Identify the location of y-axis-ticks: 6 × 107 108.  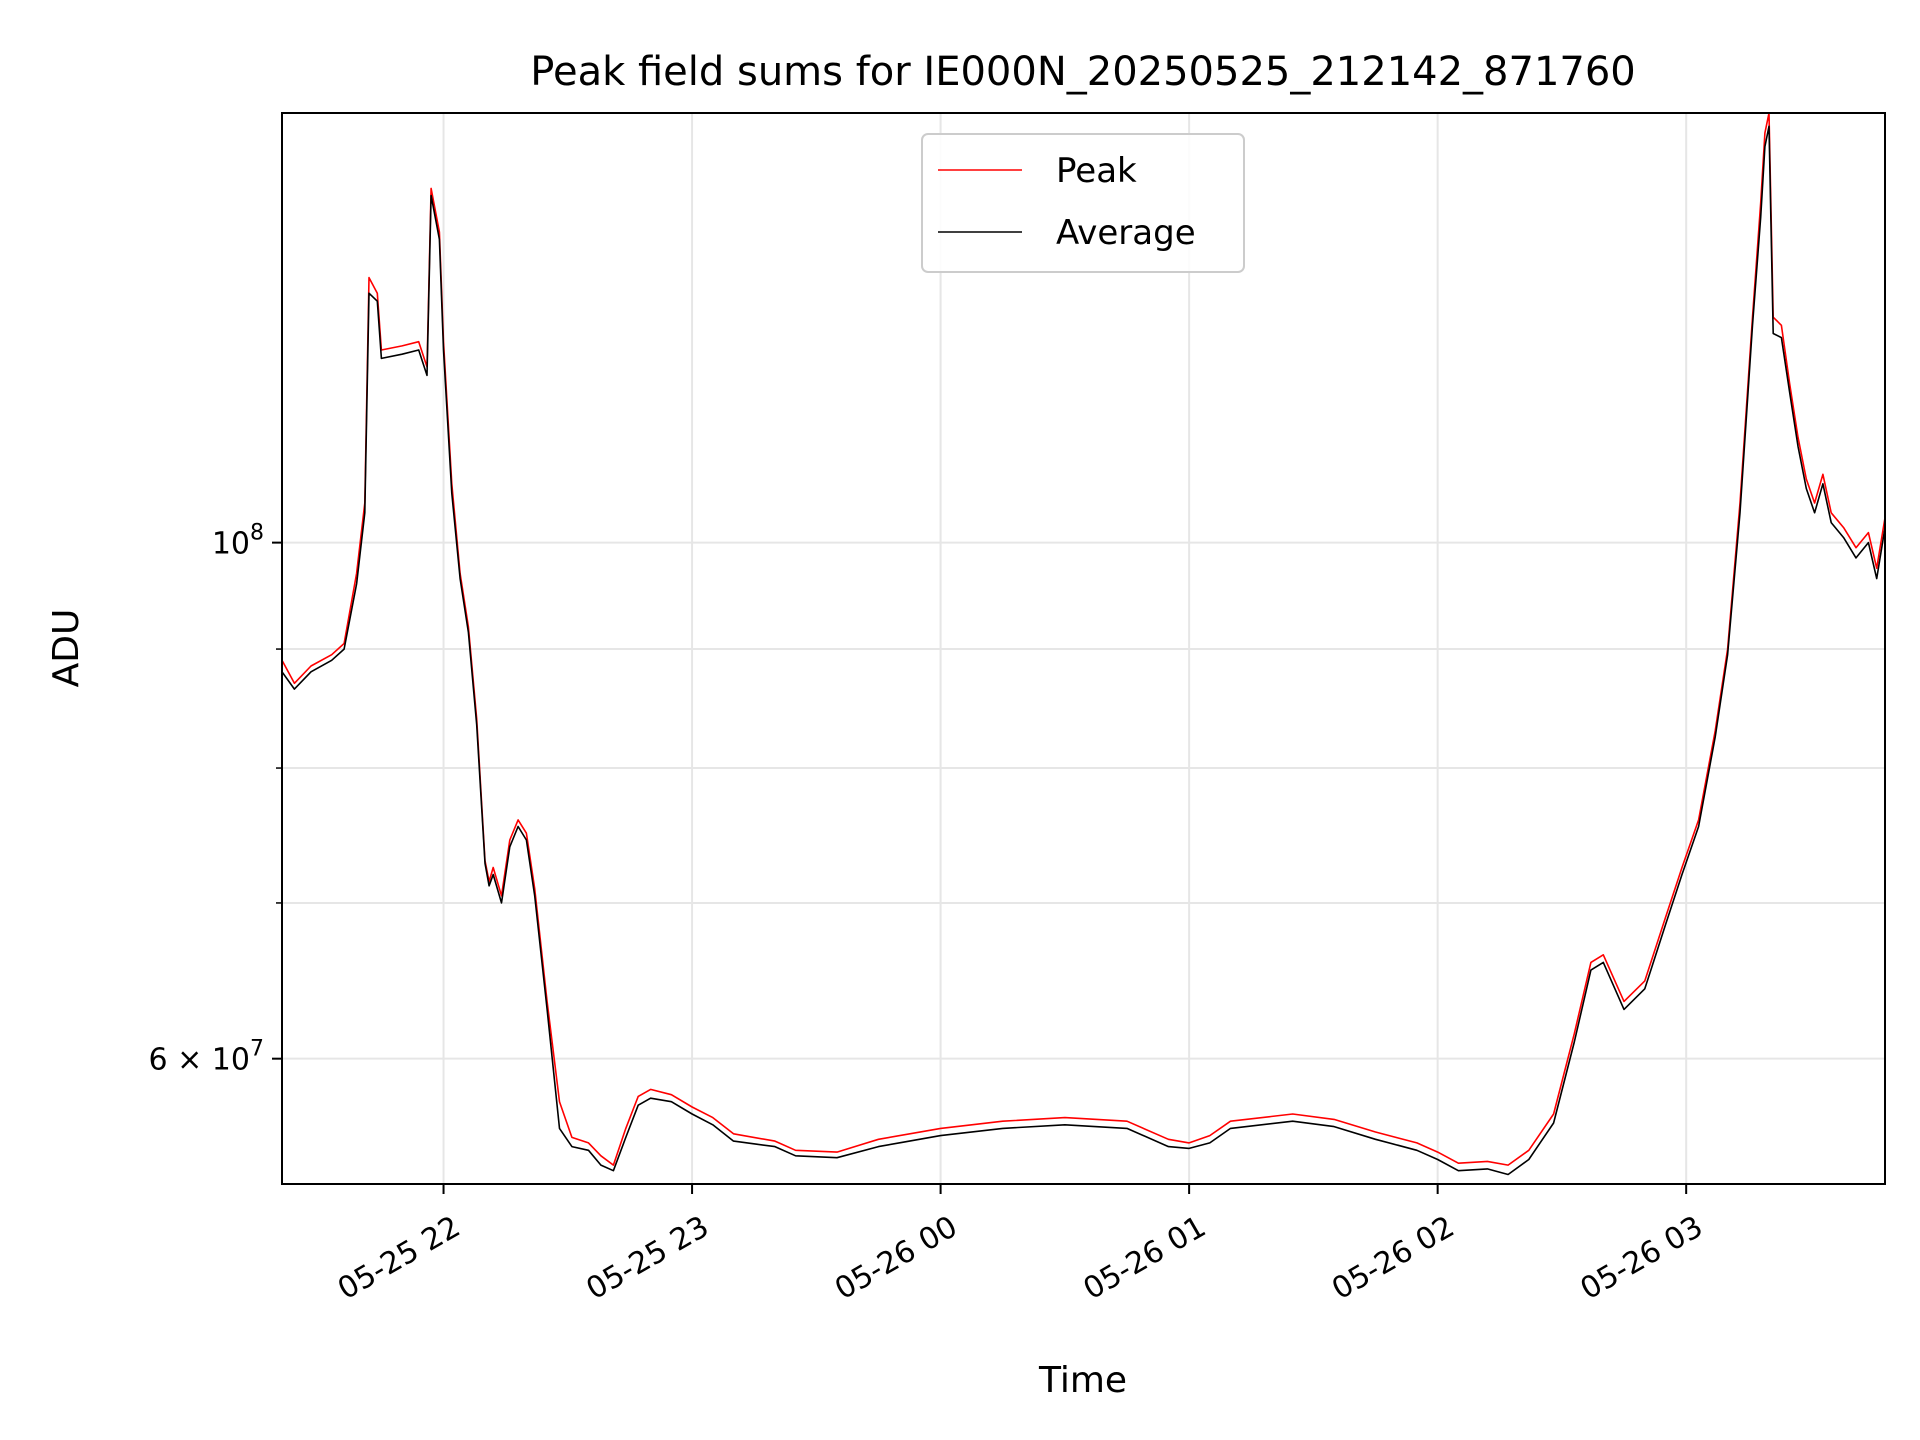
(215, 799).